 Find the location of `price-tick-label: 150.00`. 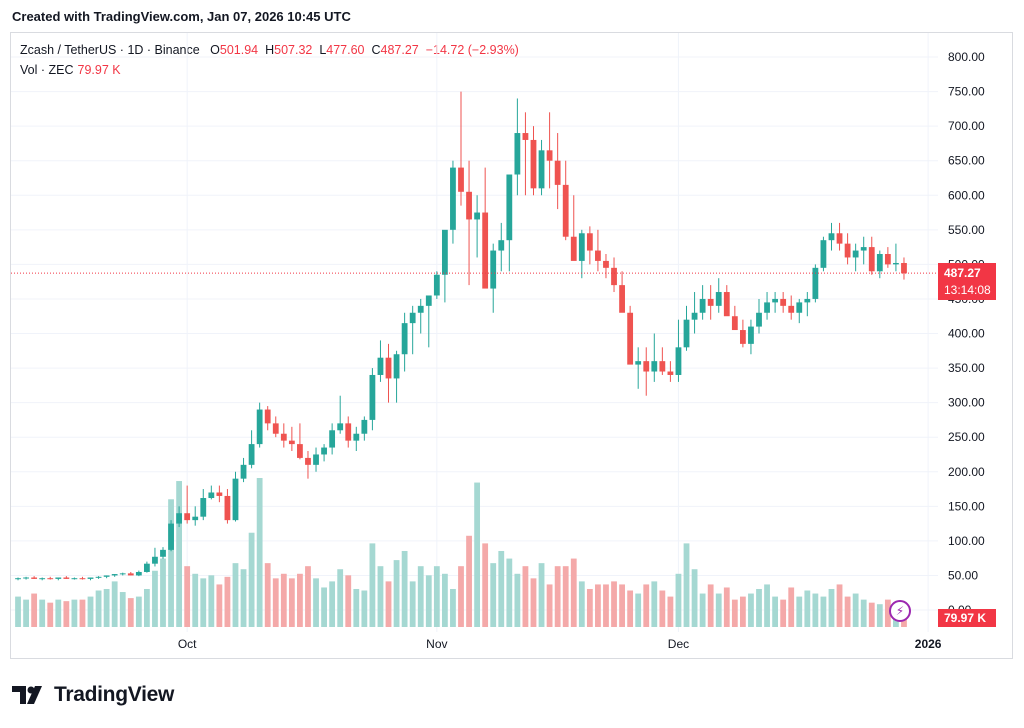

price-tick-label: 150.00 is located at coordinates (966, 506).